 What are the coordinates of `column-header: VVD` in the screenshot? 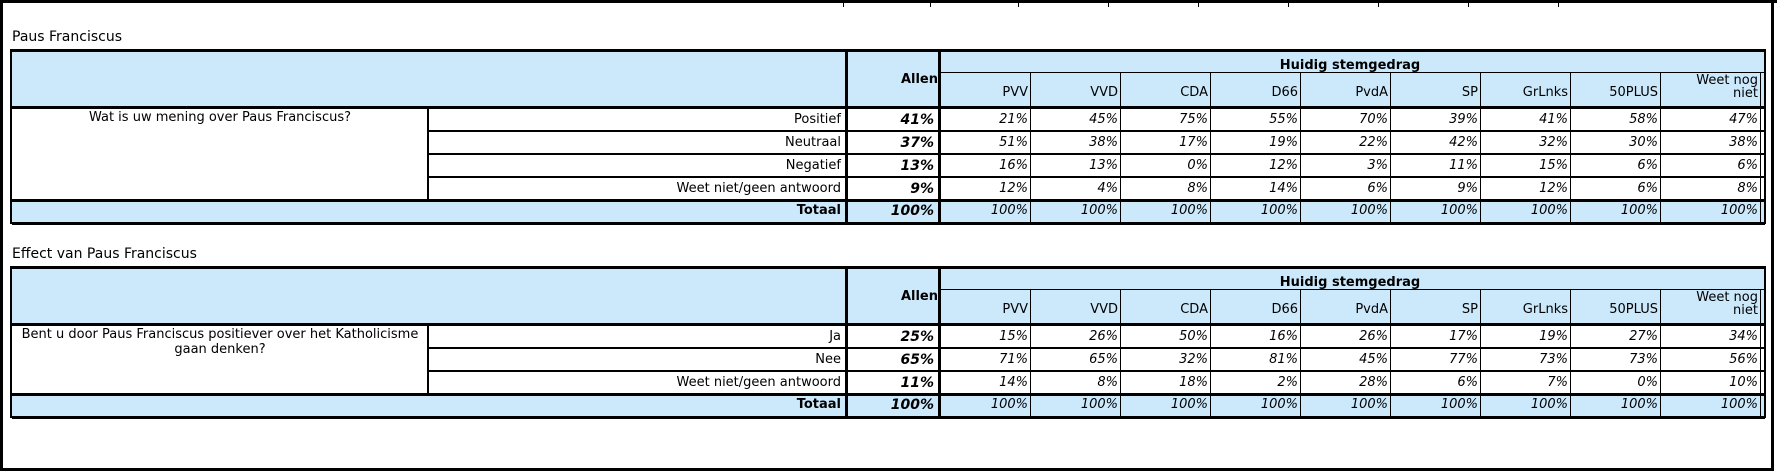 It's located at (1104, 309).